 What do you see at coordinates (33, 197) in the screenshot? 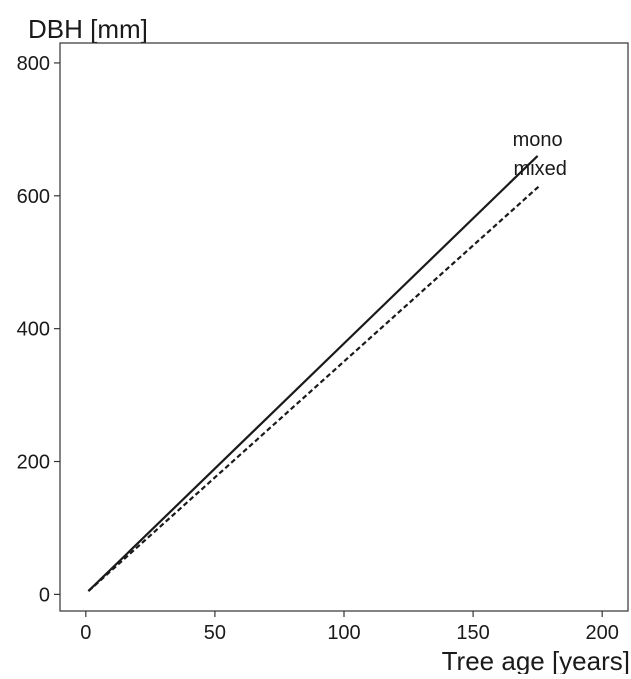
I see `y-tick-label: 600` at bounding box center [33, 197].